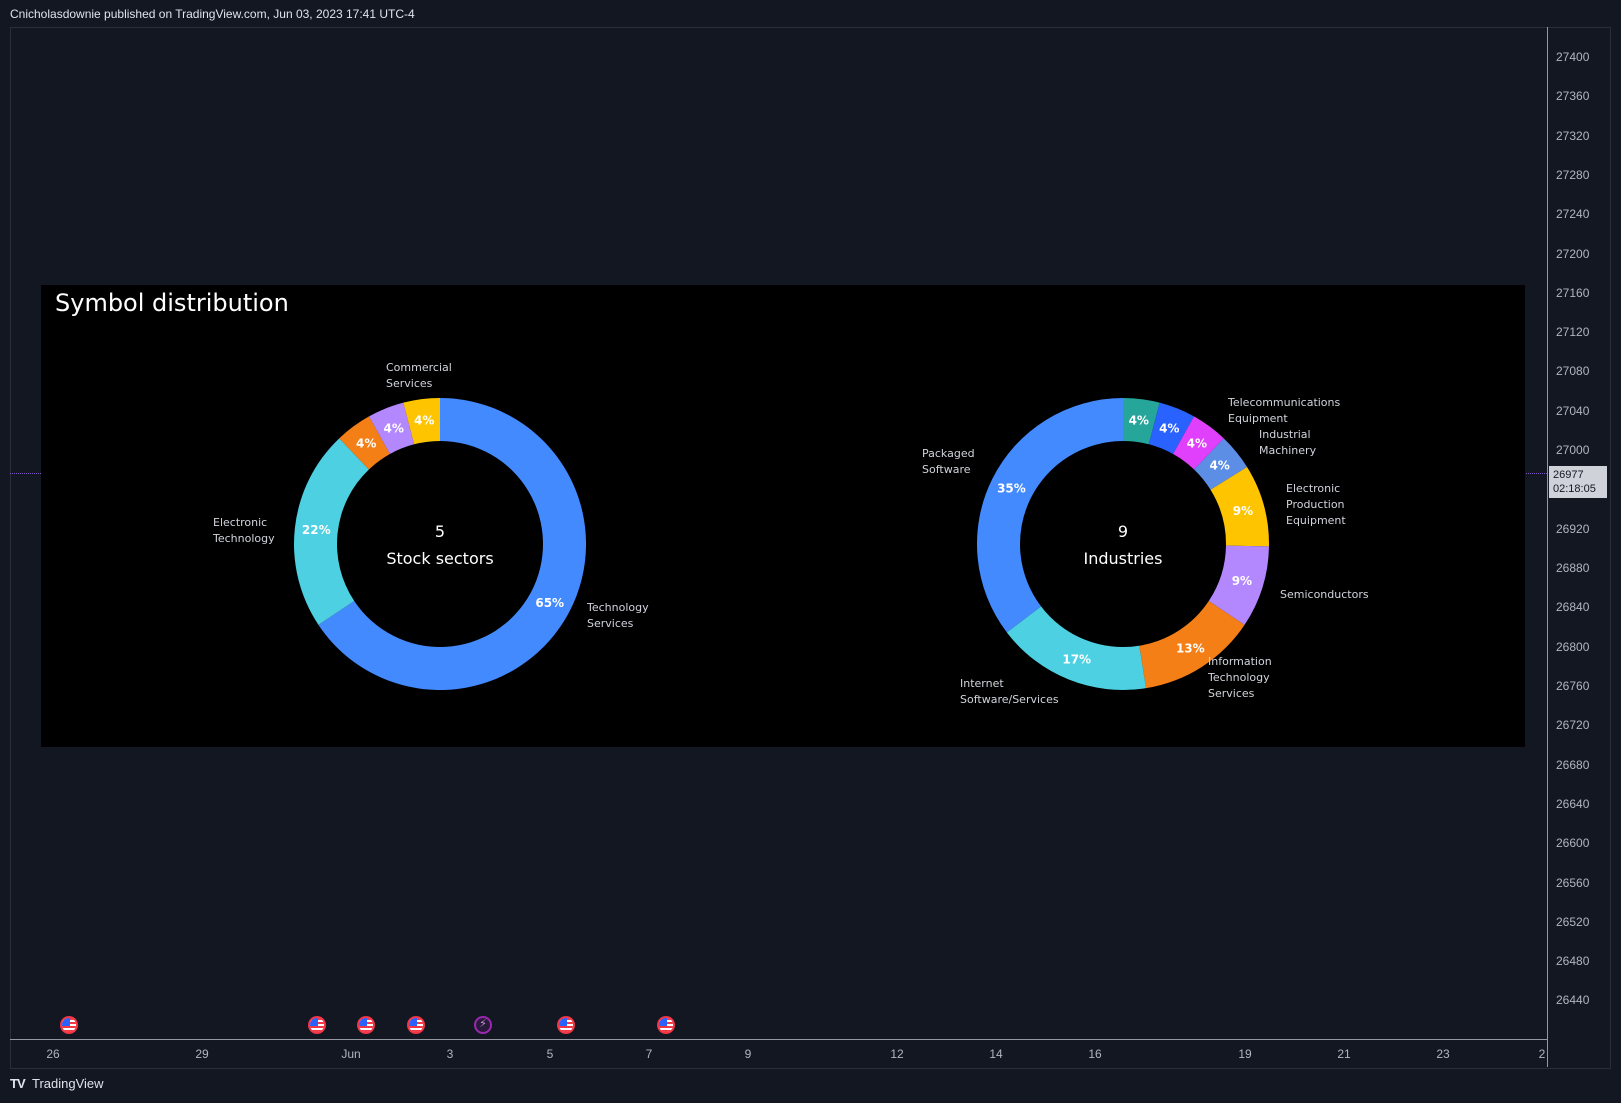 This screenshot has height=1103, width=1621. Describe the element at coordinates (1573, 292) in the screenshot. I see `price-tick: 27160` at that location.